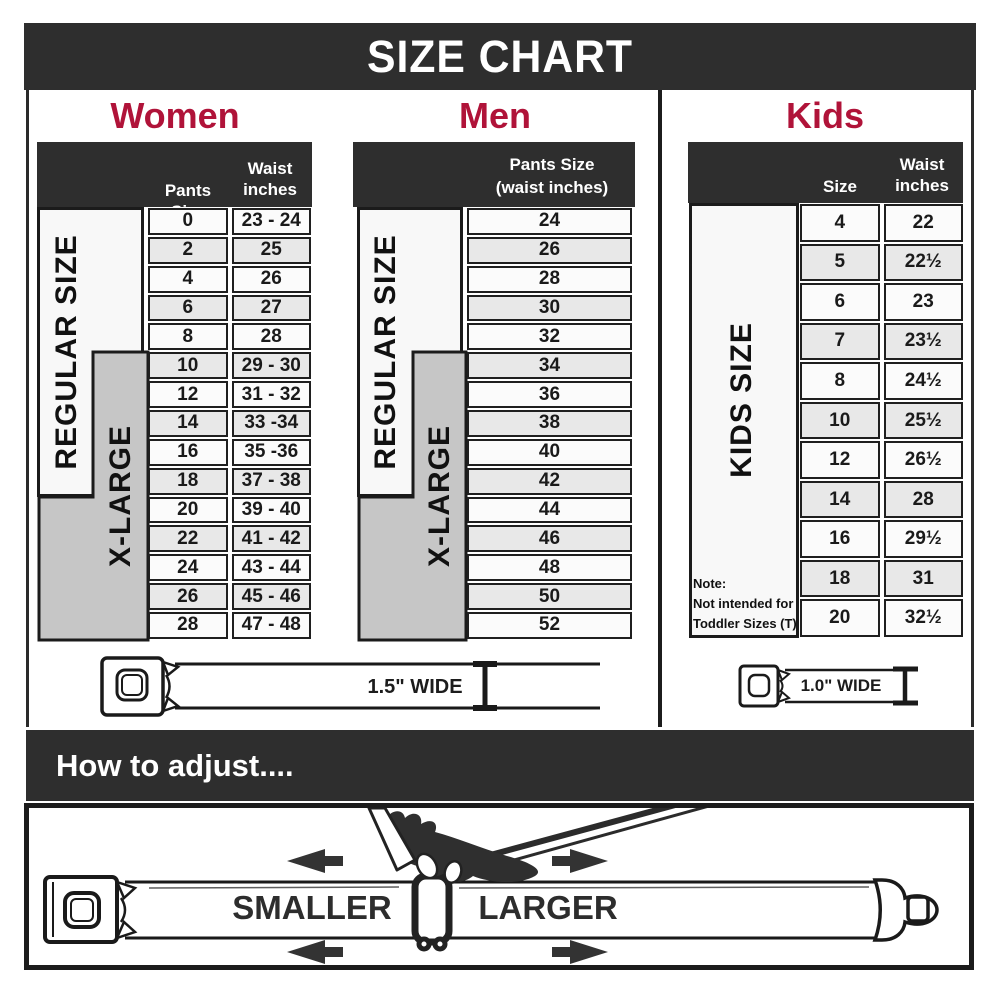 The width and height of the screenshot is (1000, 1000). Describe the element at coordinates (271, 481) in the screenshot. I see `table-cell: 37 - 38` at that location.